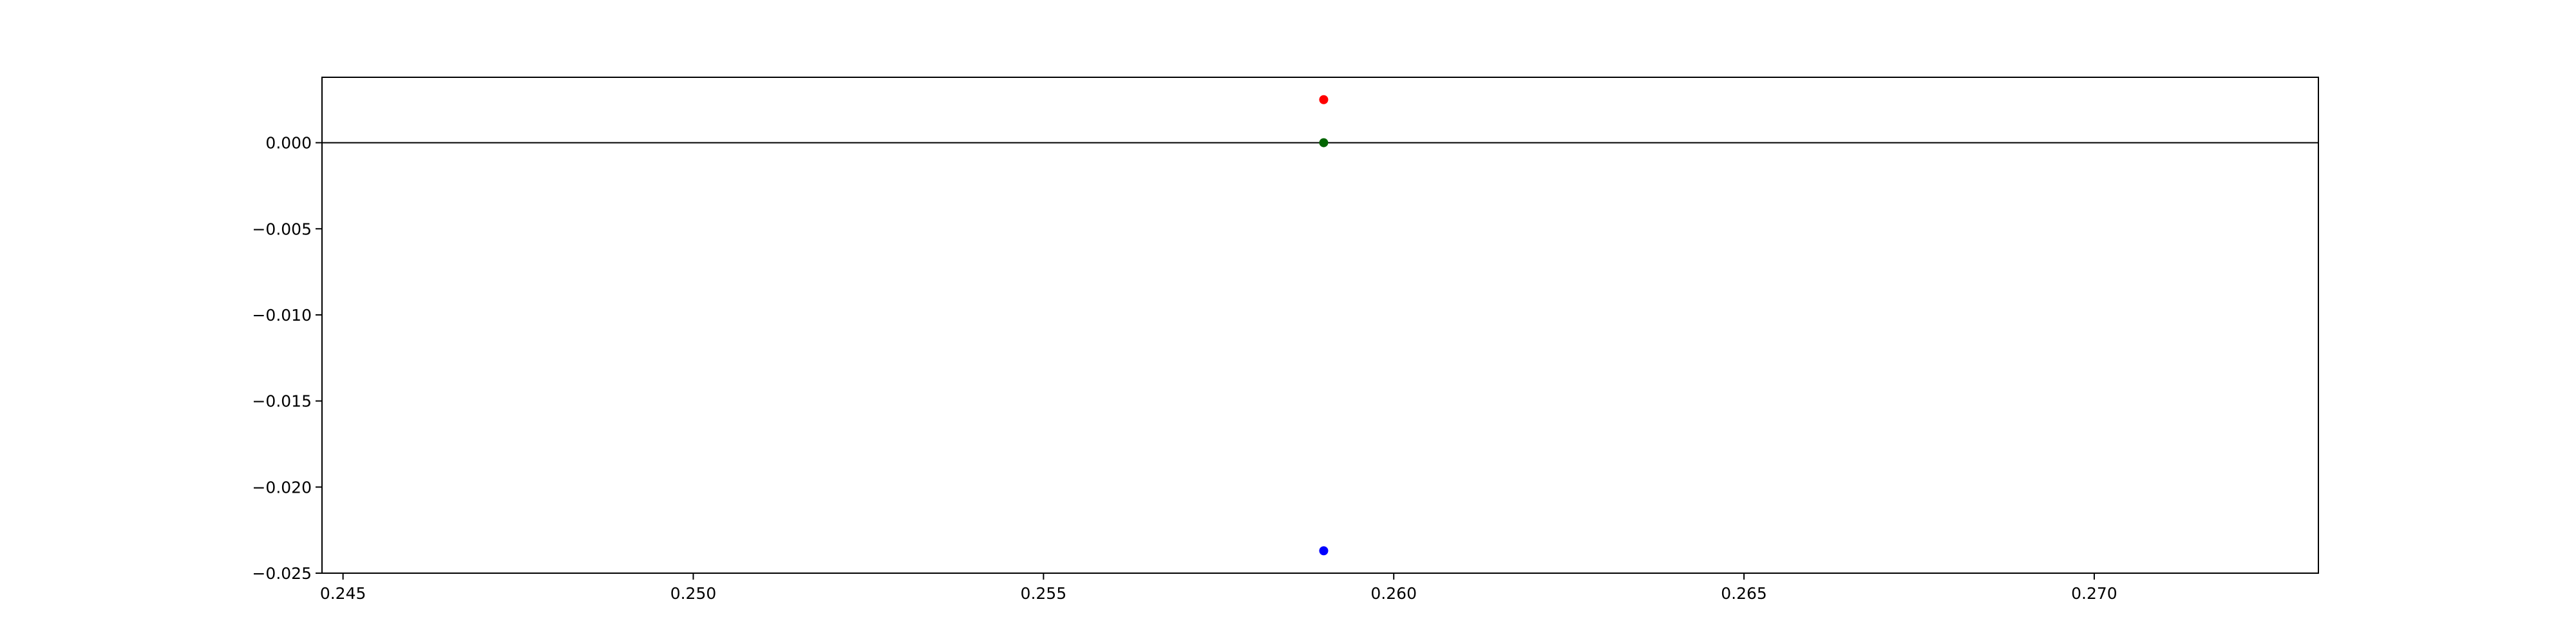 The width and height of the screenshot is (2576, 644). What do you see at coordinates (282, 401) in the screenshot?
I see `y-tick-label: −0.015` at bounding box center [282, 401].